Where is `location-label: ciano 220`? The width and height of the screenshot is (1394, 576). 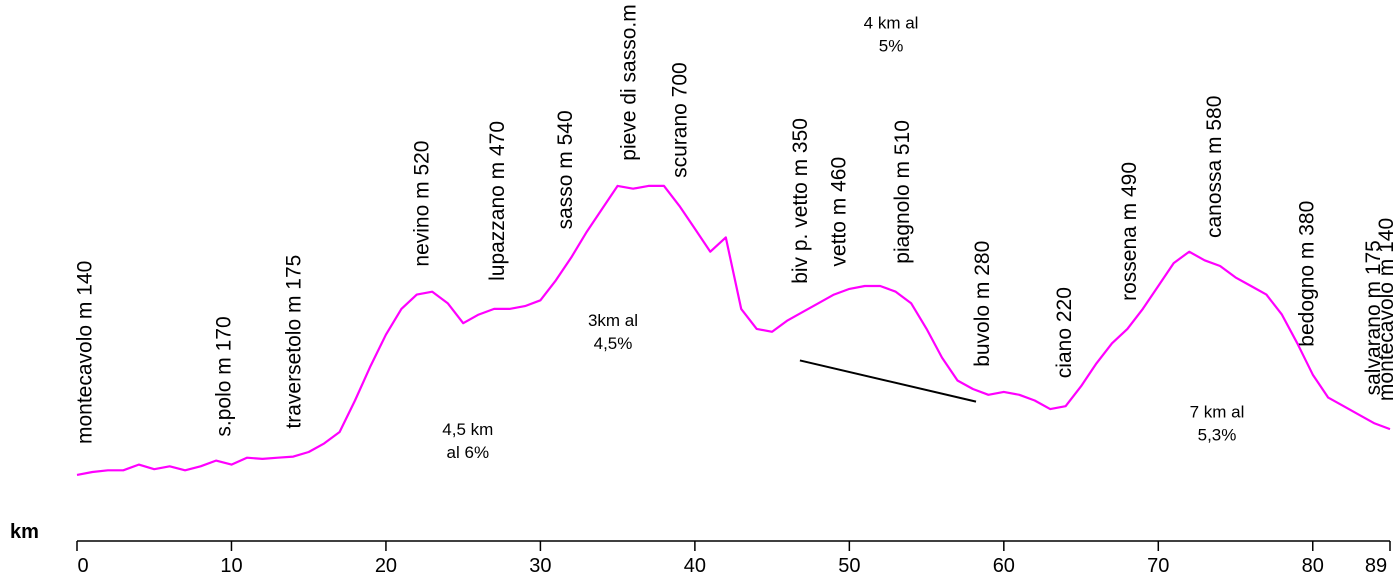 location-label: ciano 220 is located at coordinates (1064, 332).